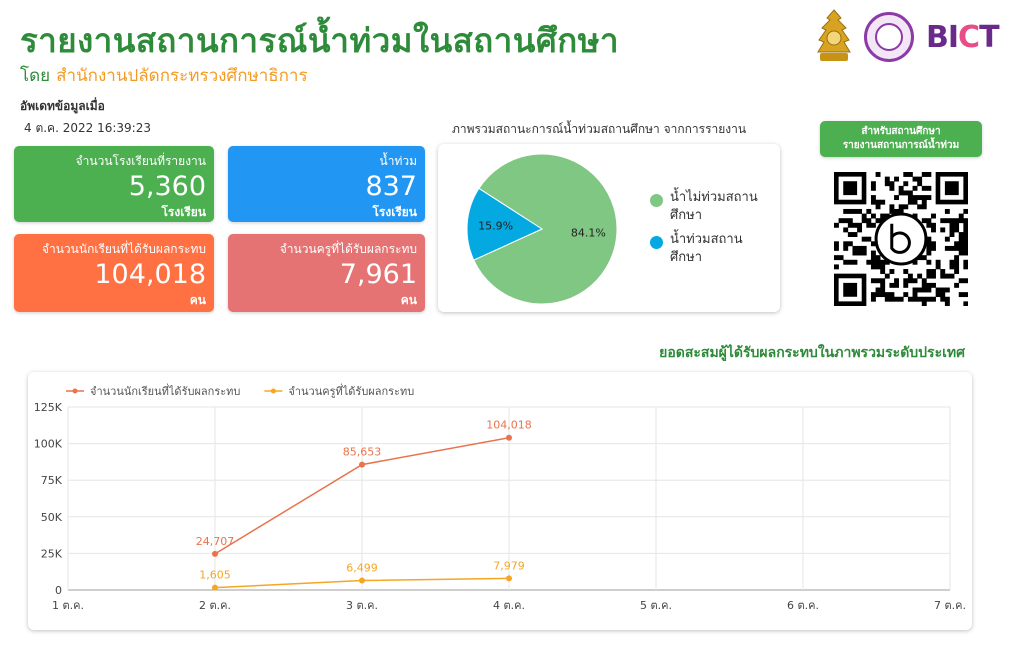  What do you see at coordinates (48, 407) in the screenshot?
I see `y-tick-label: 125K` at bounding box center [48, 407].